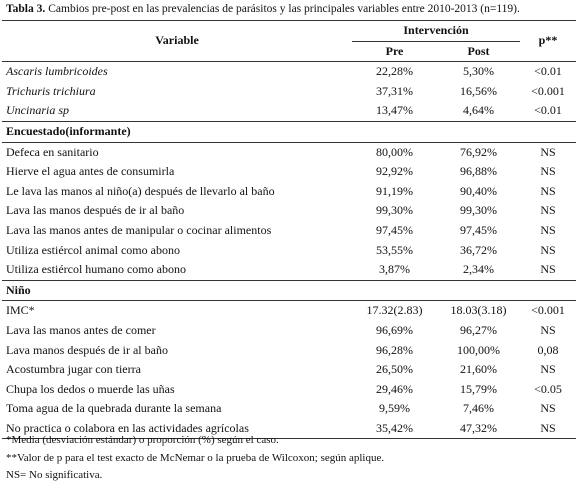  What do you see at coordinates (289, 132) in the screenshot?
I see `section-row: Encuestado(informante)` at bounding box center [289, 132].